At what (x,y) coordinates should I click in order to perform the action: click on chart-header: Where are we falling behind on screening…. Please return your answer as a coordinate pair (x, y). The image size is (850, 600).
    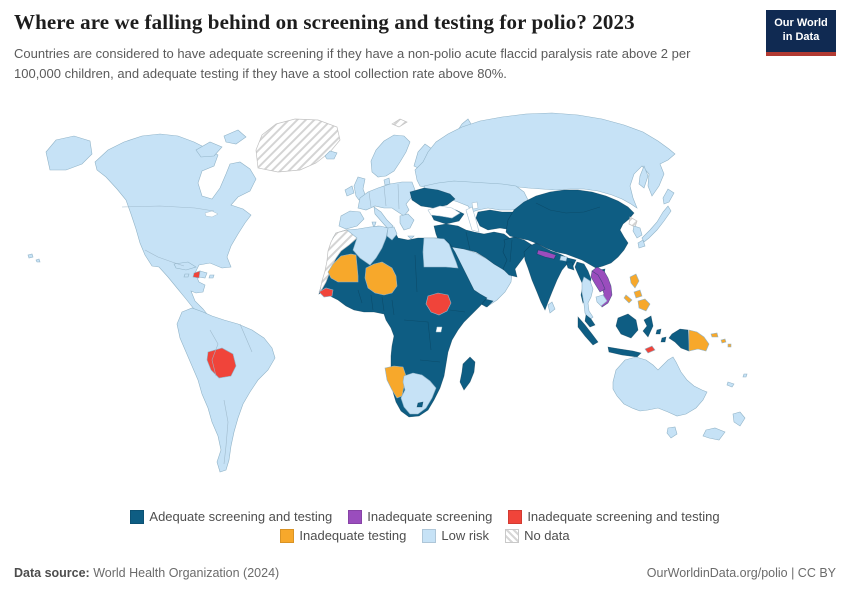
    Looking at the image, I should click on (425, 46).